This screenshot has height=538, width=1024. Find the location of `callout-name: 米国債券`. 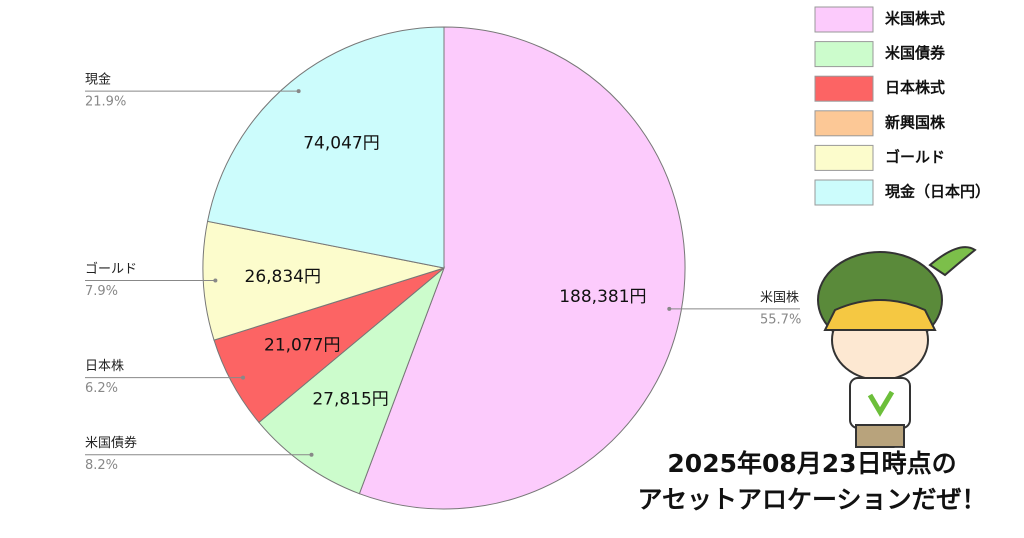

callout-name: 米国債券 is located at coordinates (111, 443).